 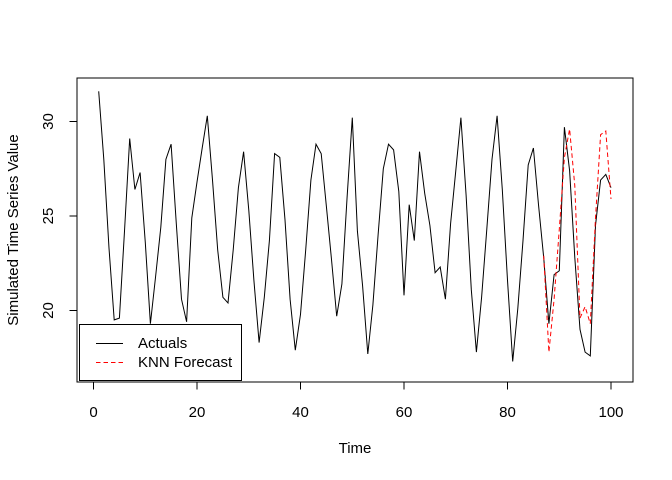 I want to click on dashed-line-icon, so click(x=109, y=362).